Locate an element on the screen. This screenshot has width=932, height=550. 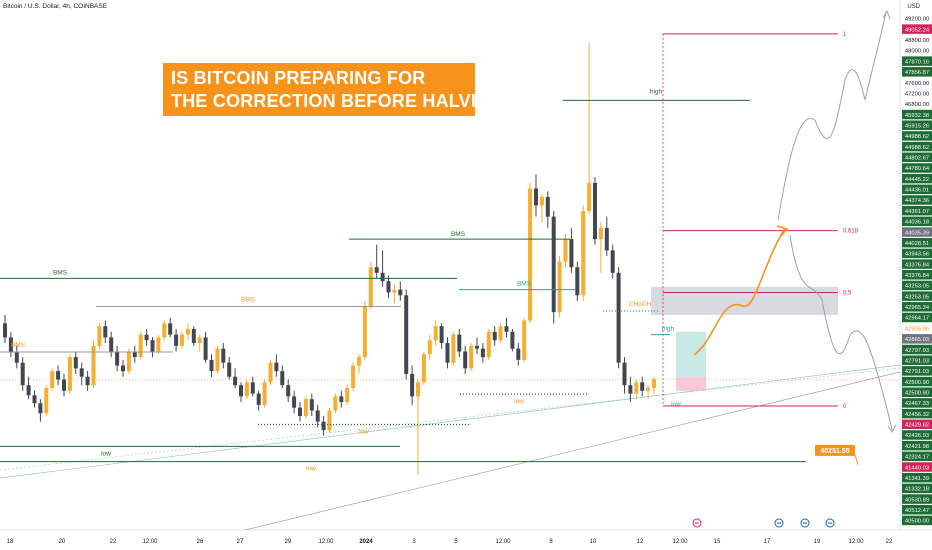
price-tick-label: 45915.26 is located at coordinates (917, 126).